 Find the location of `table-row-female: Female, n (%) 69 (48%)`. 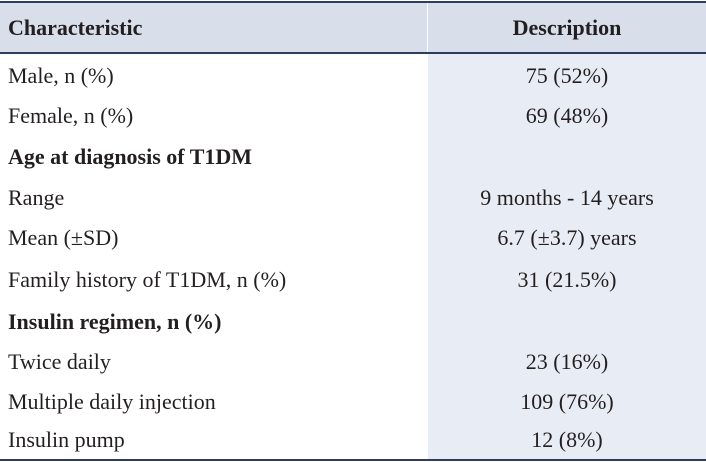

table-row-female: Female, n (%) 69 (48%) is located at coordinates (353, 116).